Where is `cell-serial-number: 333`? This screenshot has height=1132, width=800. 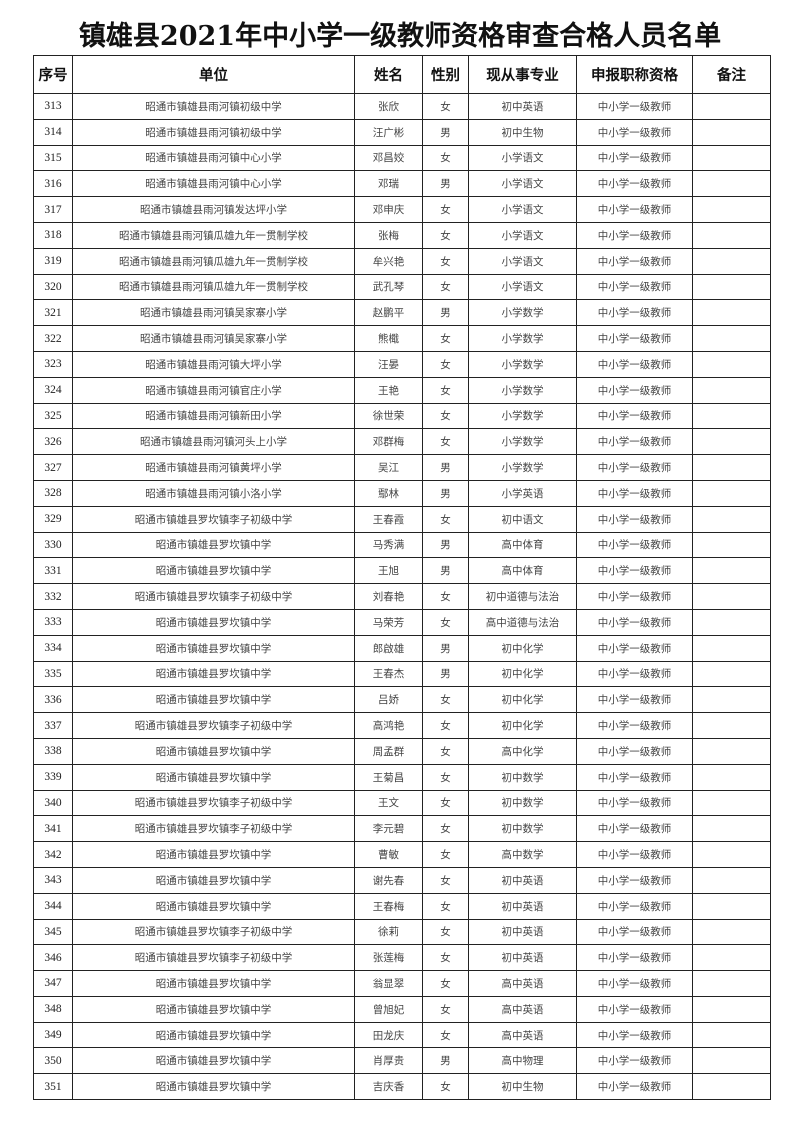 cell-serial-number: 333 is located at coordinates (53, 622).